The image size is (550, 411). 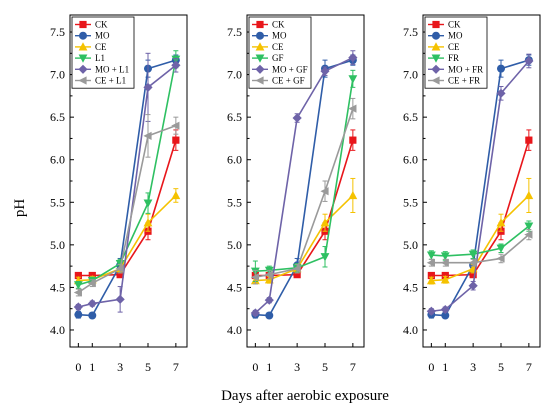 What do you see at coordinates (464, 81) in the screenshot?
I see `legend-label: CE + FR` at bounding box center [464, 81].